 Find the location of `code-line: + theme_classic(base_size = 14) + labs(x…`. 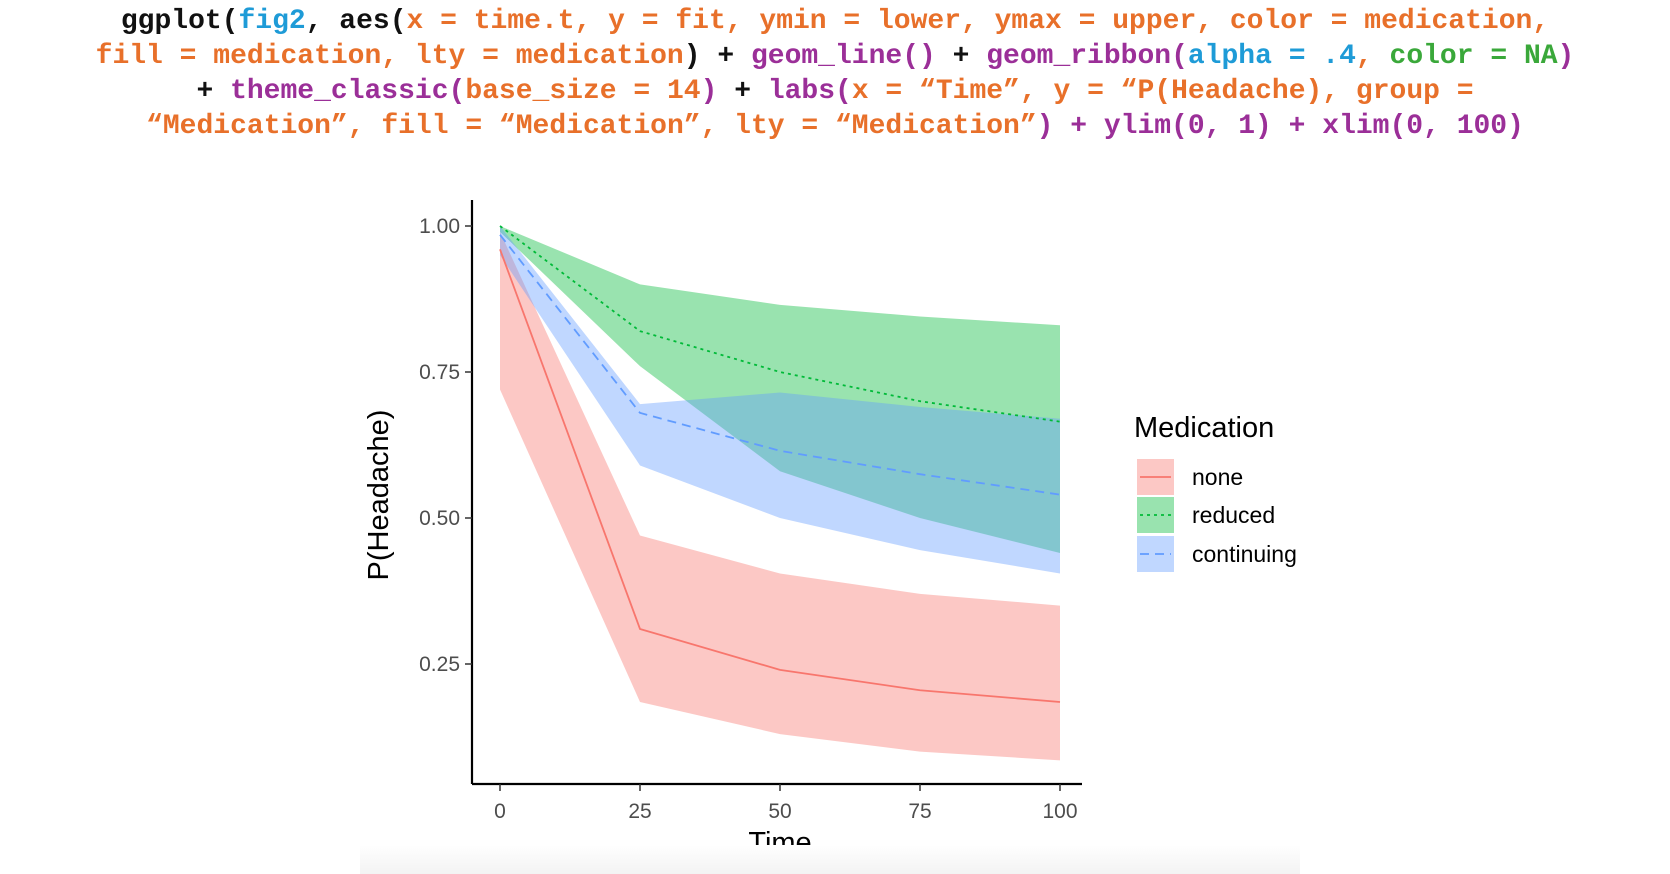

code-line: + theme_classic(base_size = 14) + labs(x… is located at coordinates (835, 91).